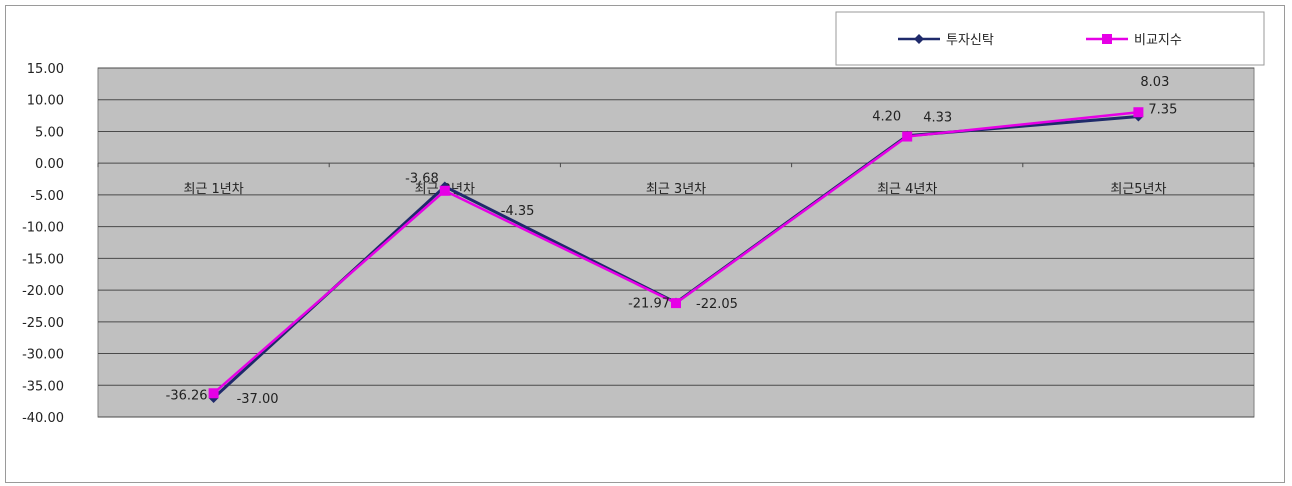 This screenshot has height=486, width=1292. Describe the element at coordinates (45, 101) in the screenshot. I see `y-tick-label: 10.00` at that location.